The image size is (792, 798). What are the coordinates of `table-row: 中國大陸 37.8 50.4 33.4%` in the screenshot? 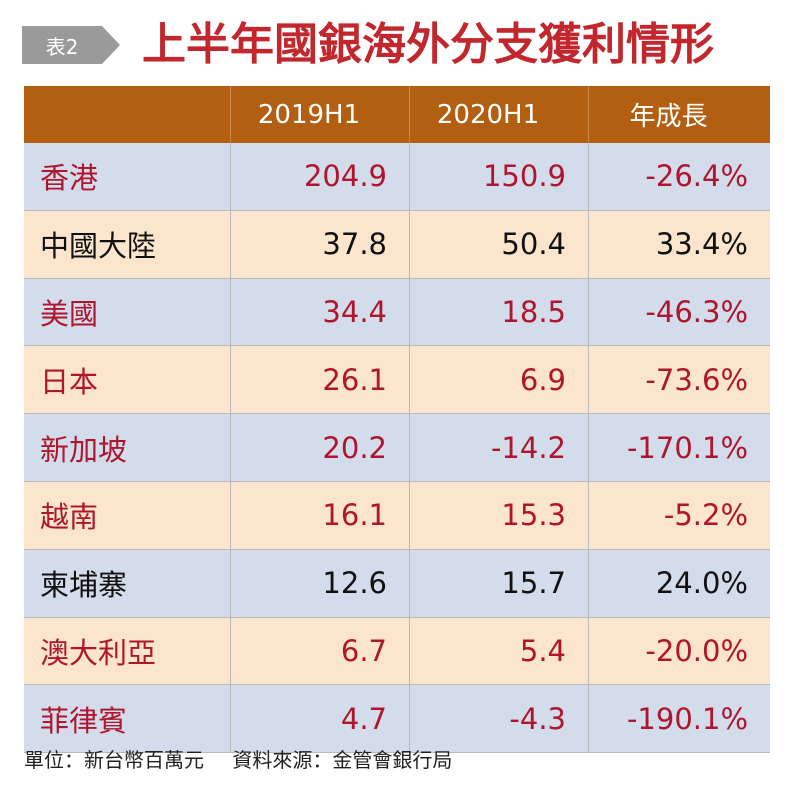 It's located at (397, 244).